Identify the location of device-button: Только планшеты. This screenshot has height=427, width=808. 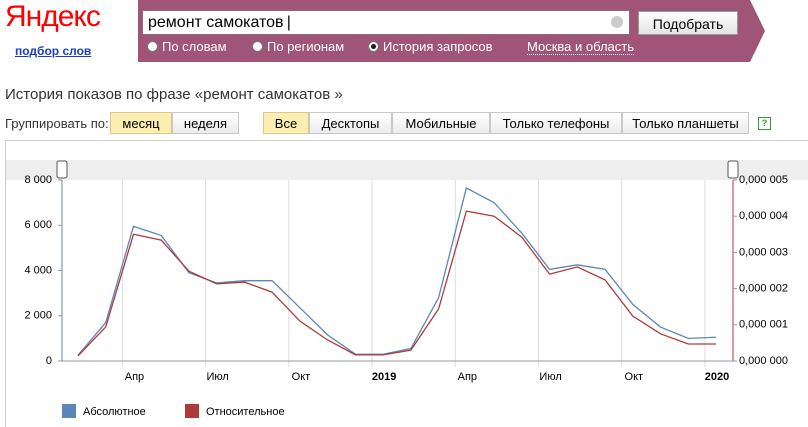
(685, 123).